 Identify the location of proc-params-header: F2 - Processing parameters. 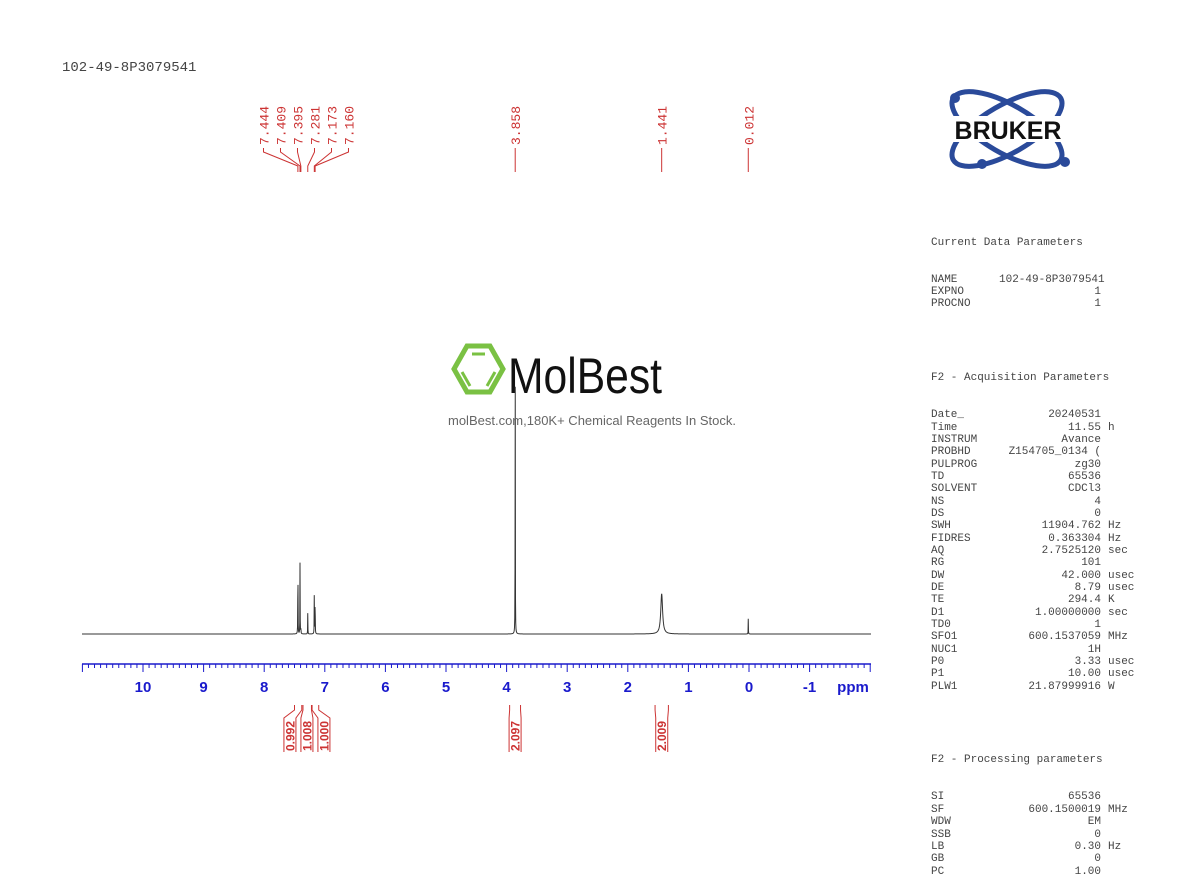
(1017, 760).